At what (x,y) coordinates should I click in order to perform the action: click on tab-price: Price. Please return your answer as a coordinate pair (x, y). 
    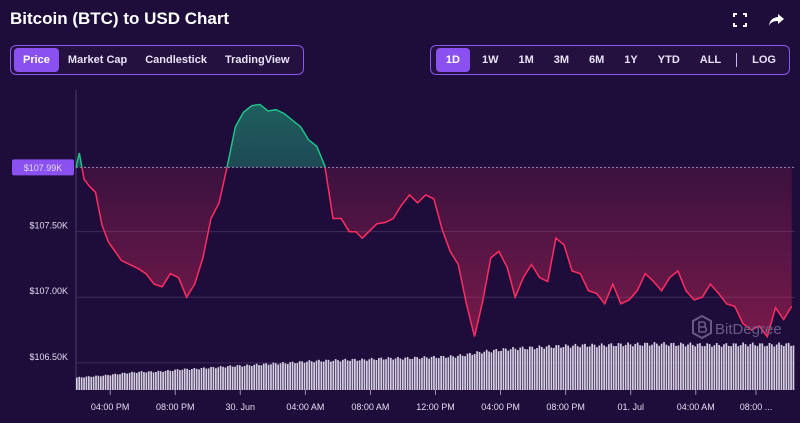
    Looking at the image, I should click on (36, 60).